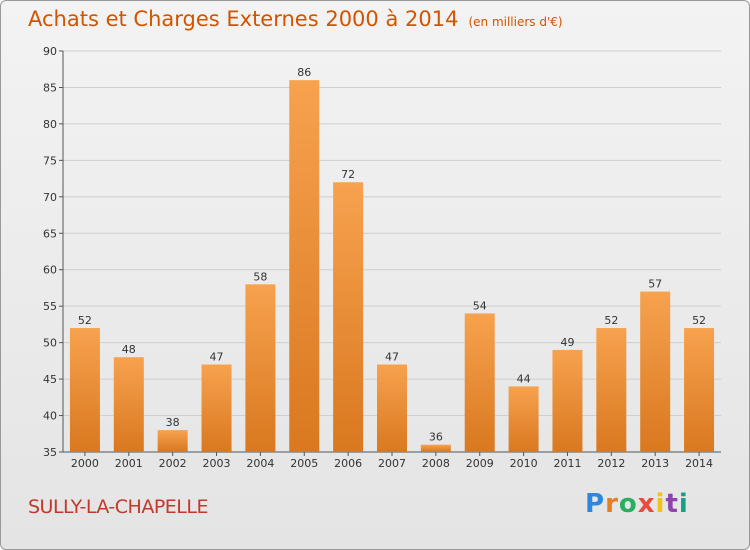 The width and height of the screenshot is (750, 550). I want to click on y-tick-label: 40, so click(50, 416).